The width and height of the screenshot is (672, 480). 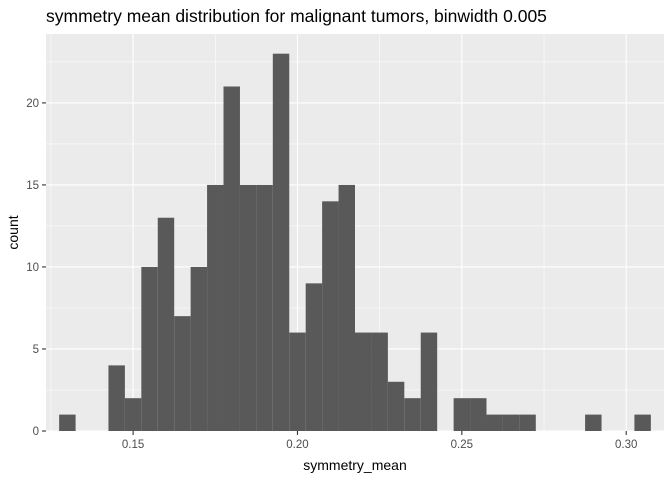 What do you see at coordinates (297, 445) in the screenshot?
I see `x-tick-label: 0.20` at bounding box center [297, 445].